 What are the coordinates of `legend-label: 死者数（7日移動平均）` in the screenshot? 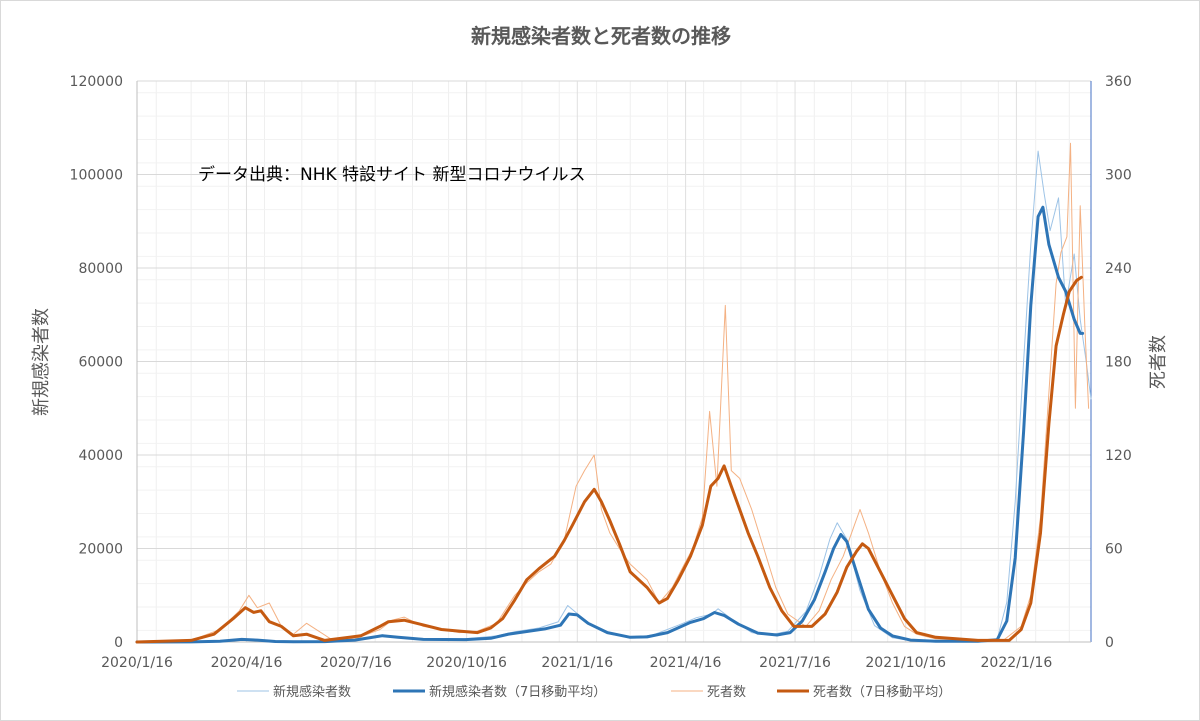 It's located at (882, 692).